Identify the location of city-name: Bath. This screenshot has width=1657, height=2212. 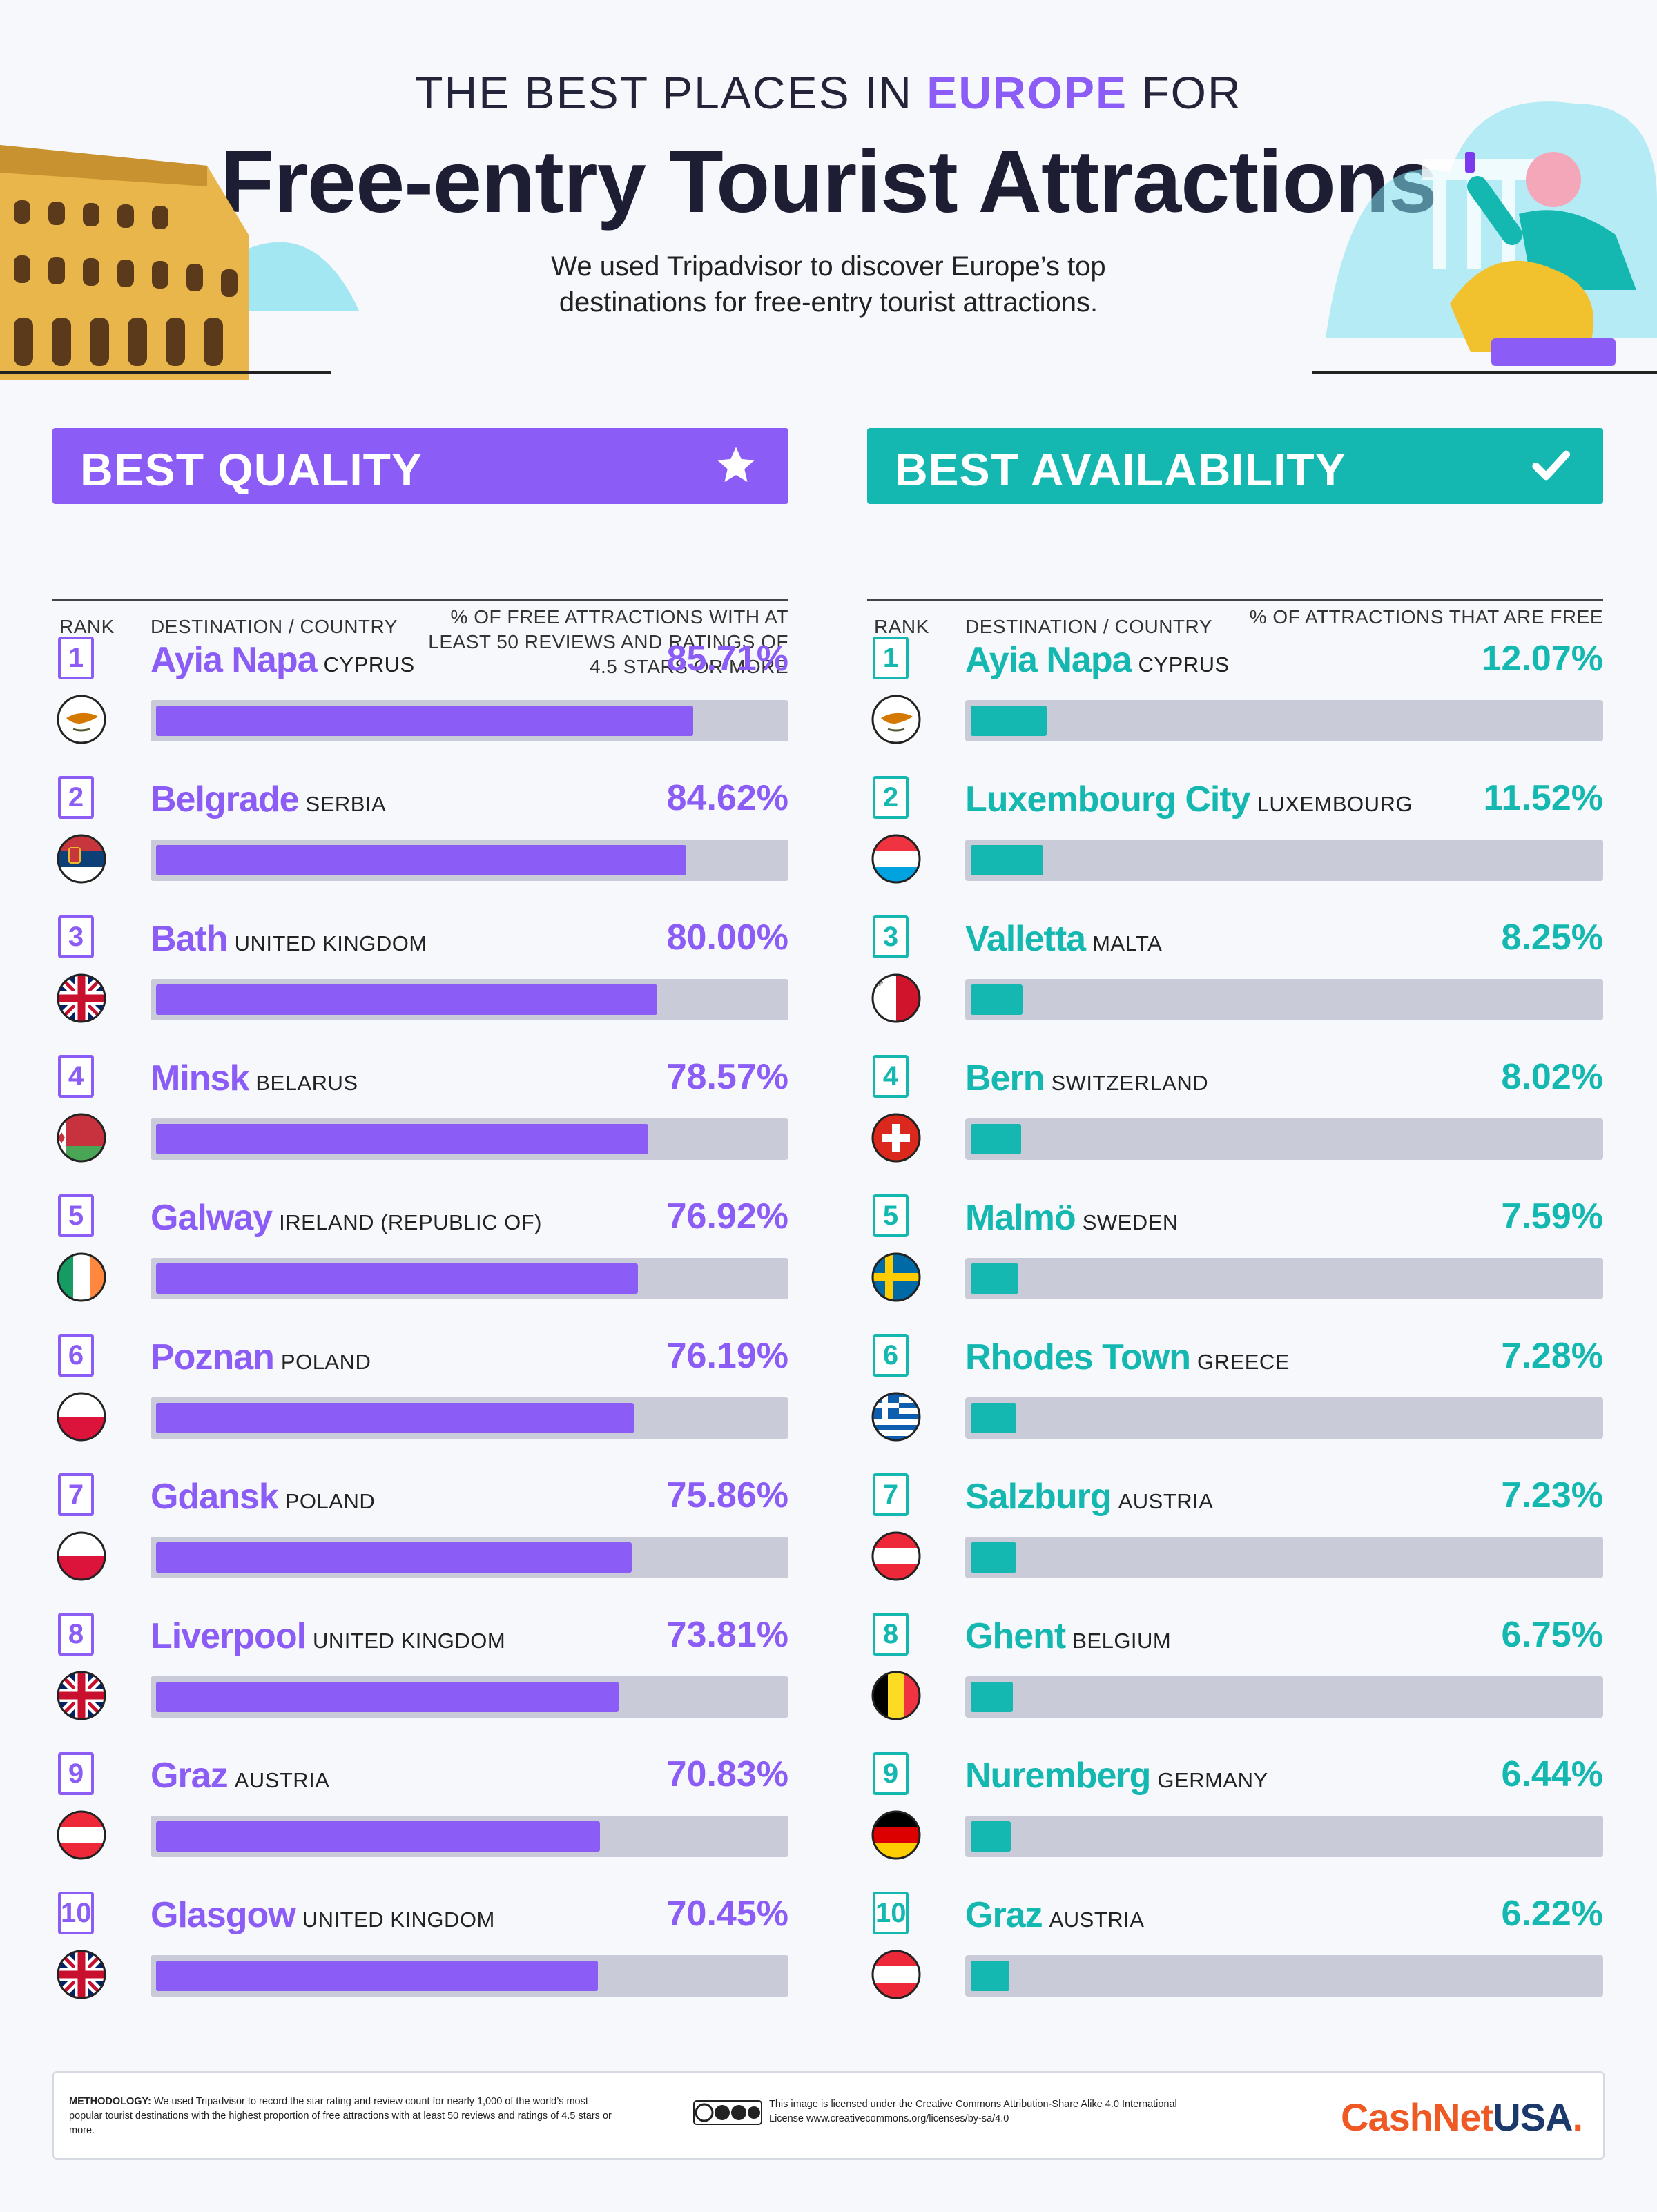
(190, 939).